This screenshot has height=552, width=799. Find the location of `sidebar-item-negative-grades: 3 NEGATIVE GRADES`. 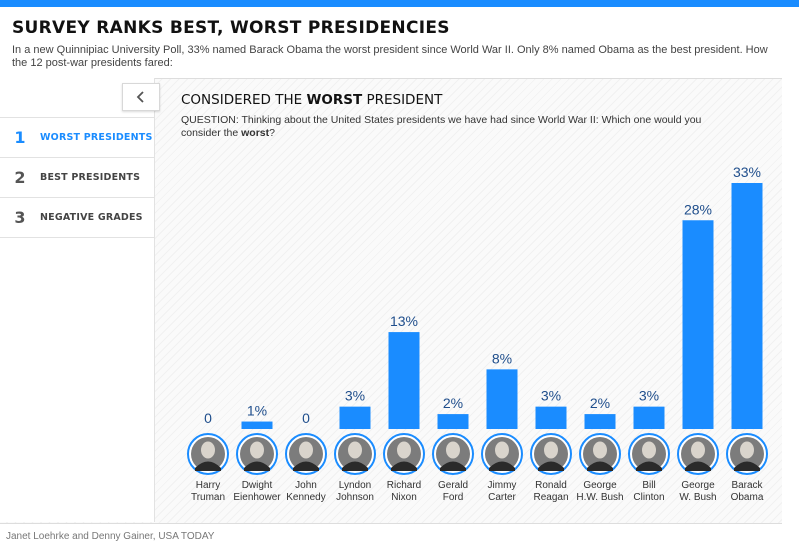

sidebar-item-negative-grades: 3 NEGATIVE GRADES is located at coordinates (77, 217).